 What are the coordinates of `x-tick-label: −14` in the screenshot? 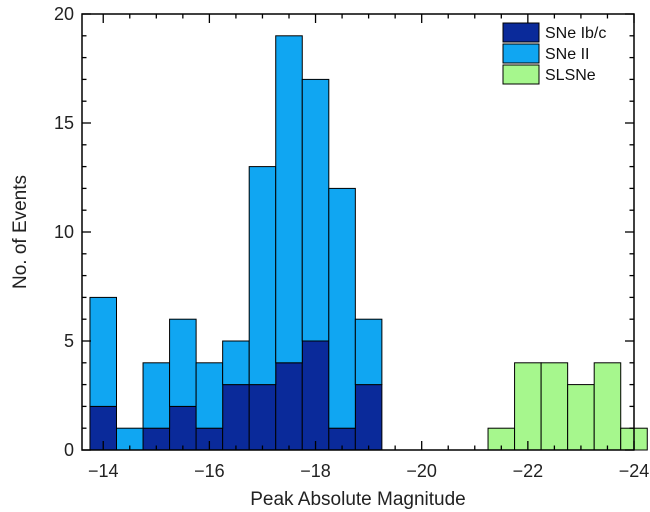 It's located at (103, 471).